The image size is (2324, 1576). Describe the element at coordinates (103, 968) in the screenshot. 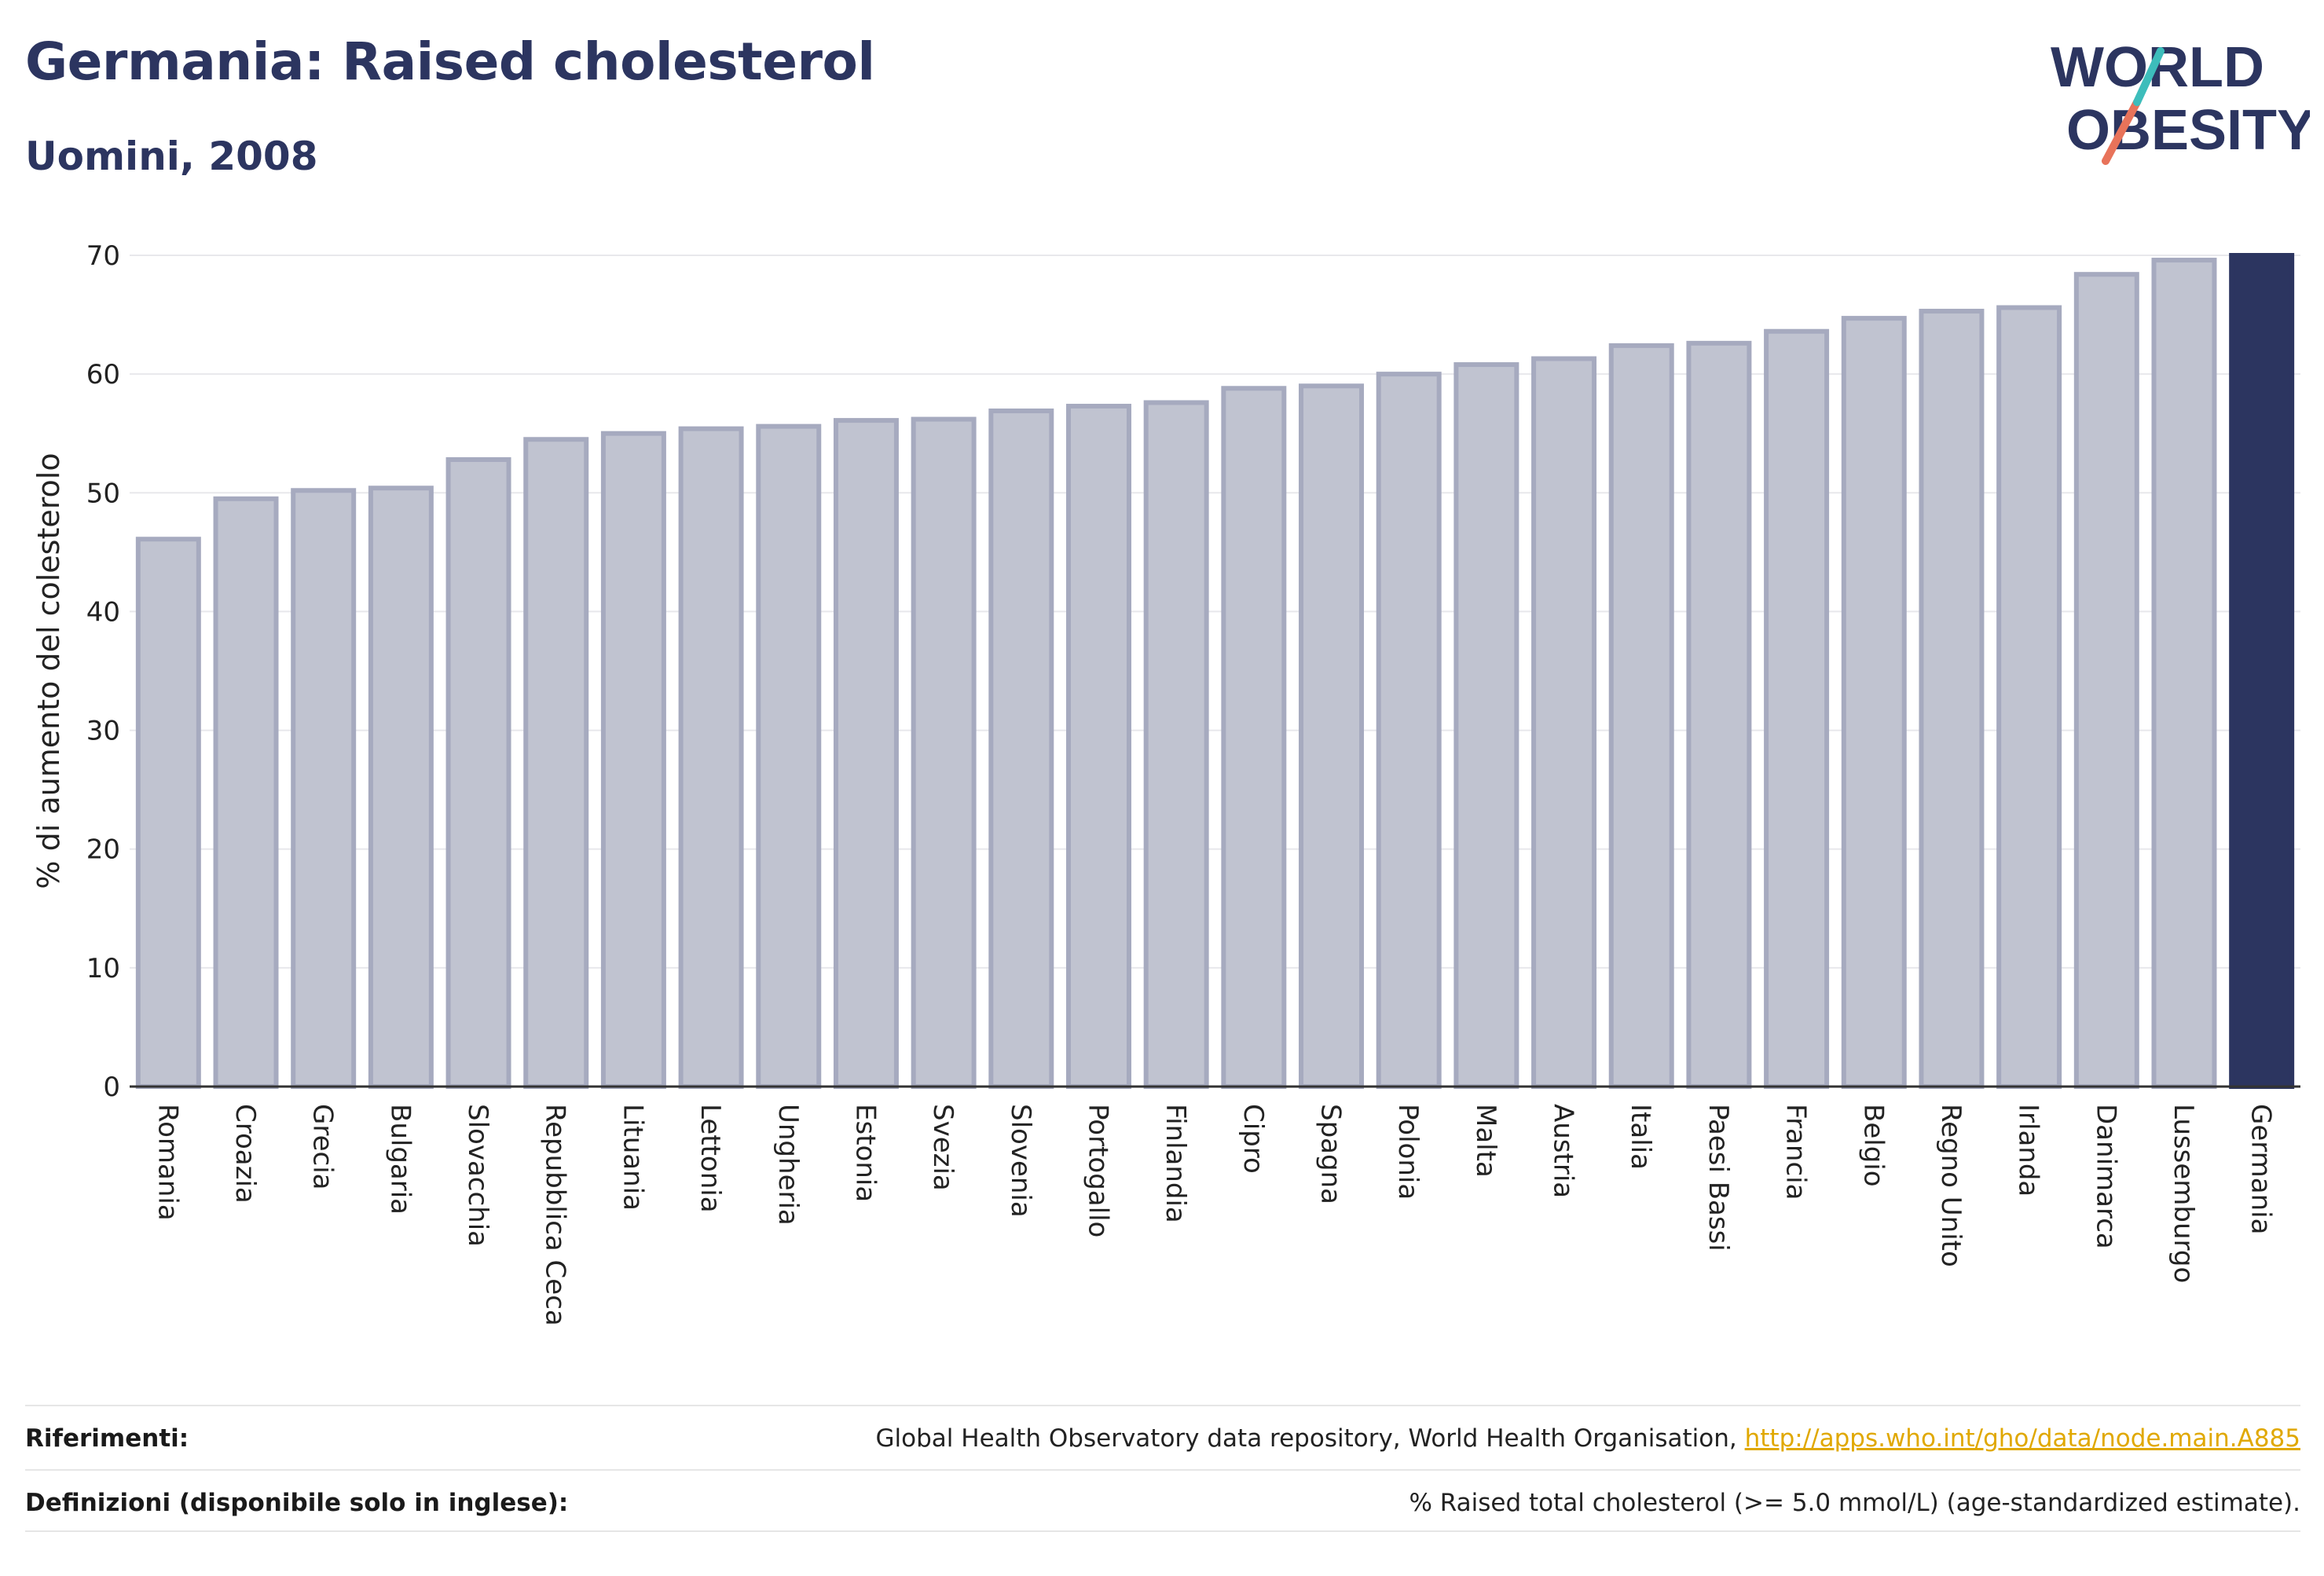

I see `y-tick-label: 10` at that location.